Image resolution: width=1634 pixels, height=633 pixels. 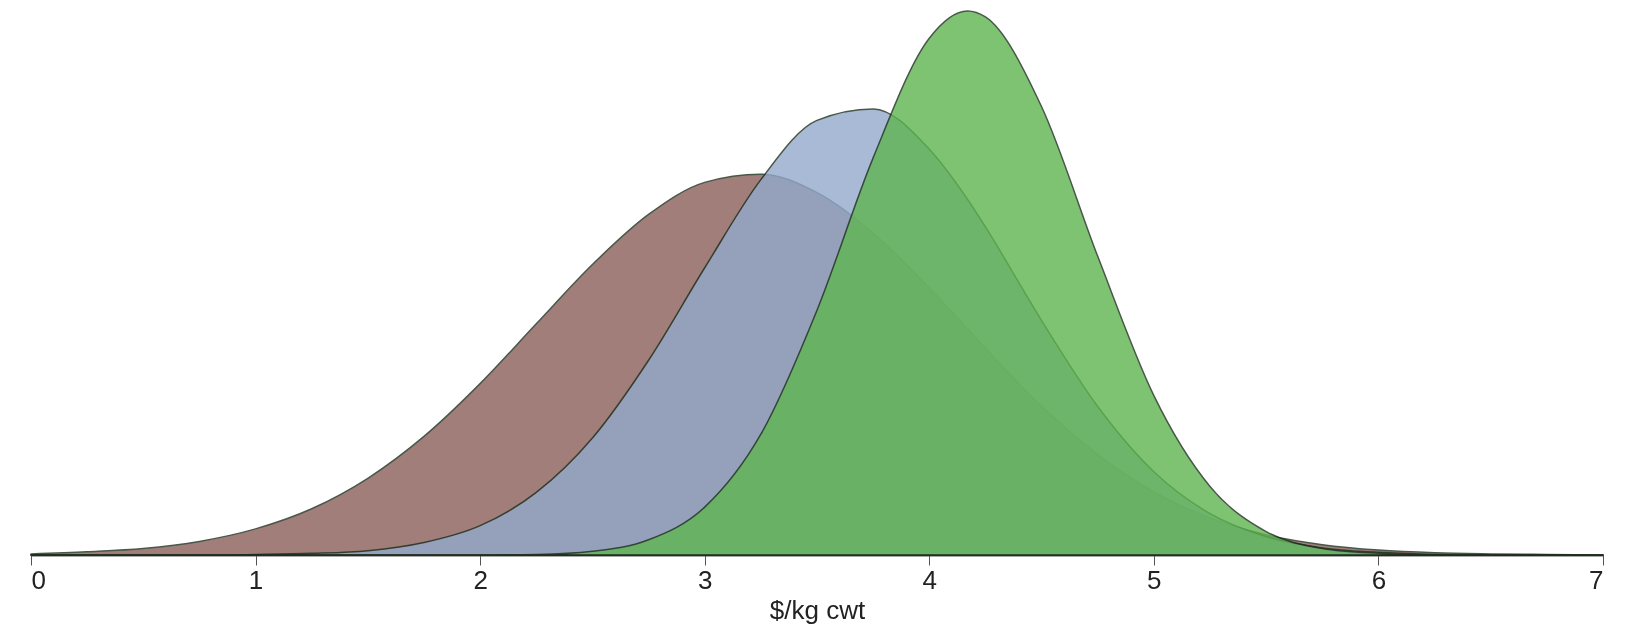 What do you see at coordinates (930, 579) in the screenshot?
I see `x-tick-label: 4` at bounding box center [930, 579].